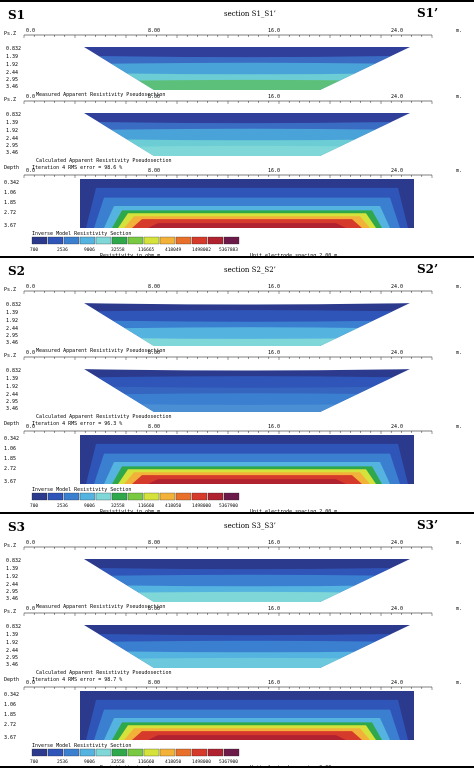 This screenshot has width=474, height=768. Describe the element at coordinates (16, 271) in the screenshot. I see `section-start-label: S2` at that location.